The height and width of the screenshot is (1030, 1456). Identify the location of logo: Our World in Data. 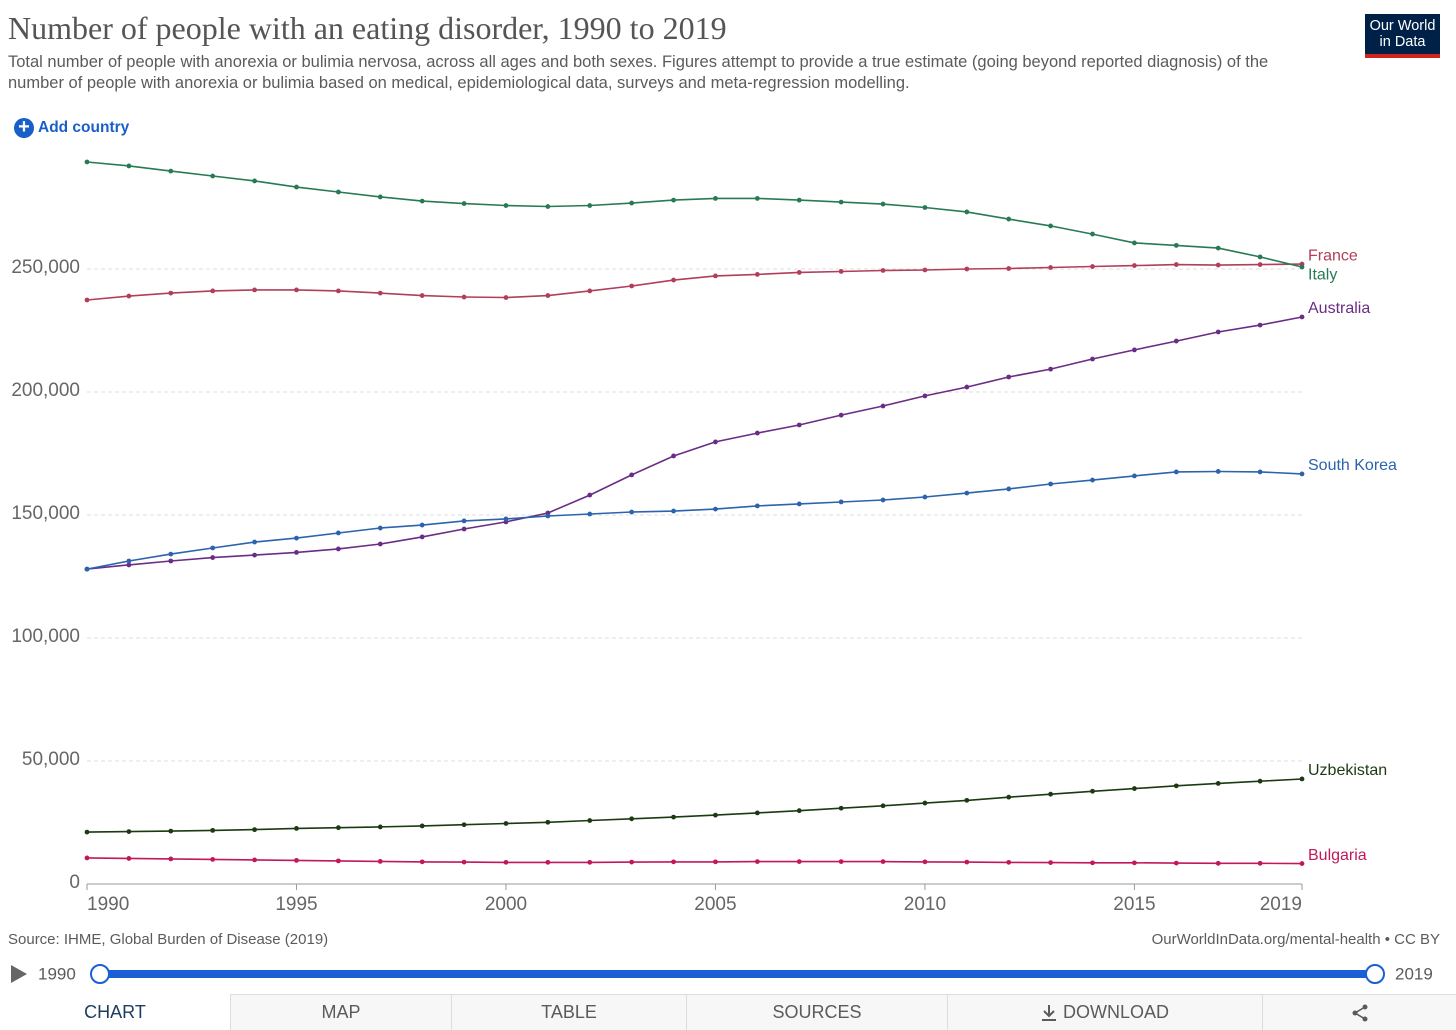
(1402, 36).